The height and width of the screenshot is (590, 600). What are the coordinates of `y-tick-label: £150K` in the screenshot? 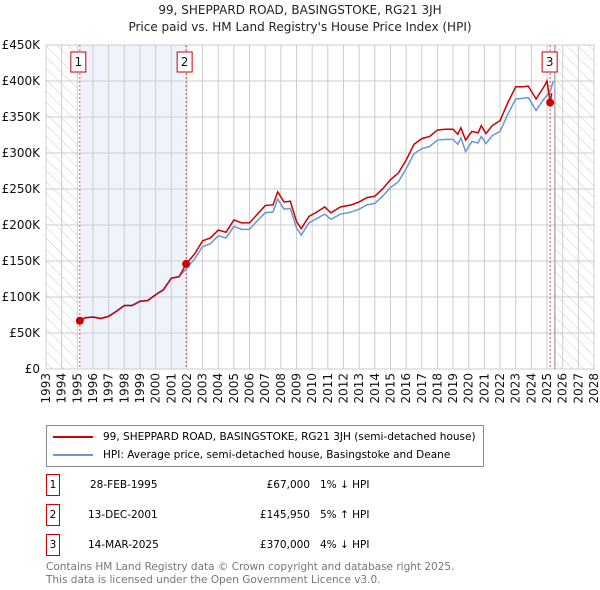 It's located at (22, 261).